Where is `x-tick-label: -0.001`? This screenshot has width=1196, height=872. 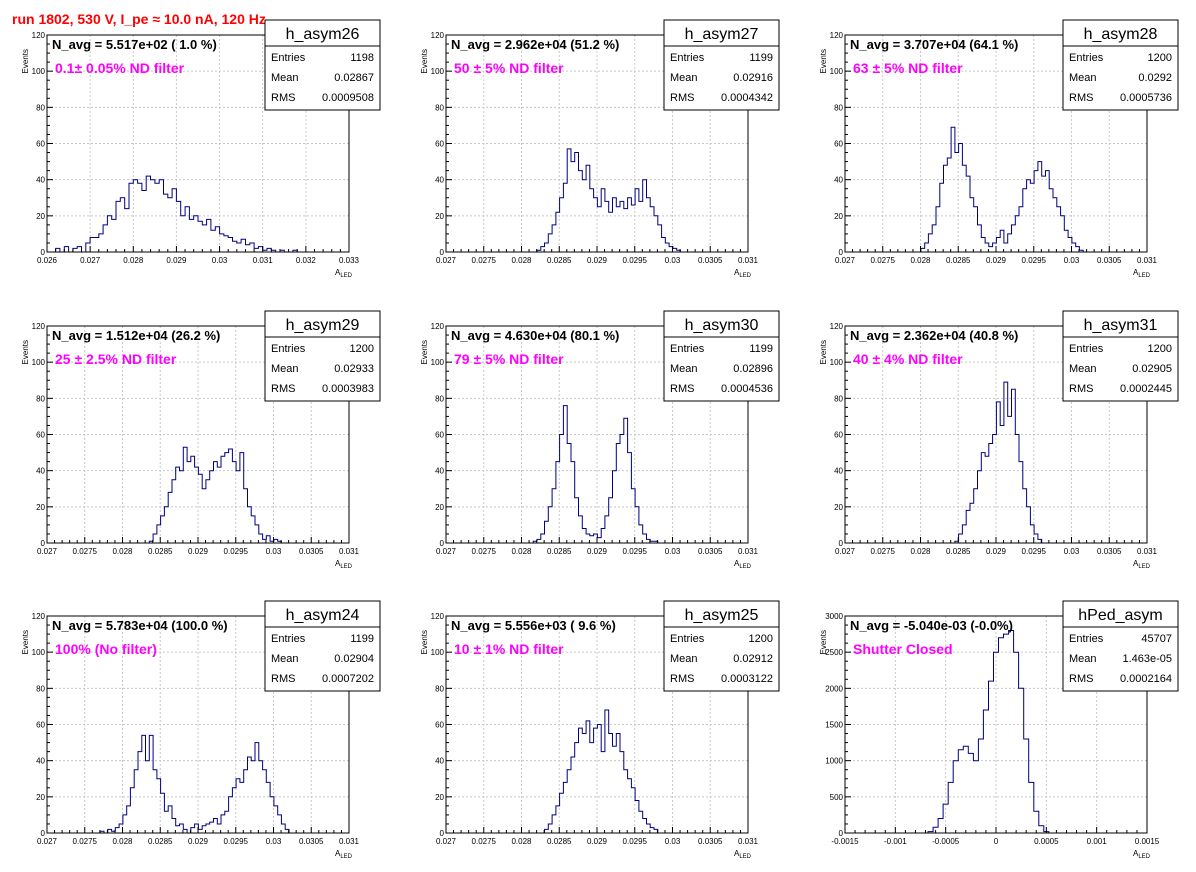
x-tick-label: -0.001 is located at coordinates (895, 841).